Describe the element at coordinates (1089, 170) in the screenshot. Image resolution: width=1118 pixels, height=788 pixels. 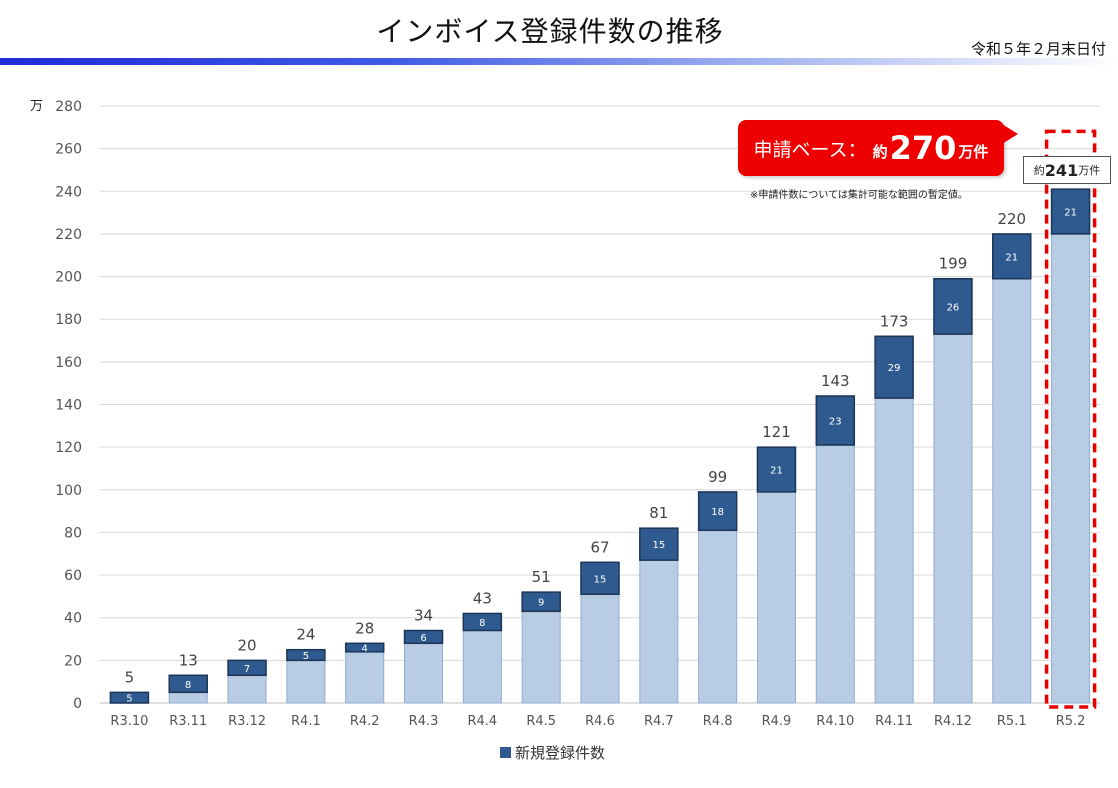
I see `last-total-suffix: 万件` at that location.